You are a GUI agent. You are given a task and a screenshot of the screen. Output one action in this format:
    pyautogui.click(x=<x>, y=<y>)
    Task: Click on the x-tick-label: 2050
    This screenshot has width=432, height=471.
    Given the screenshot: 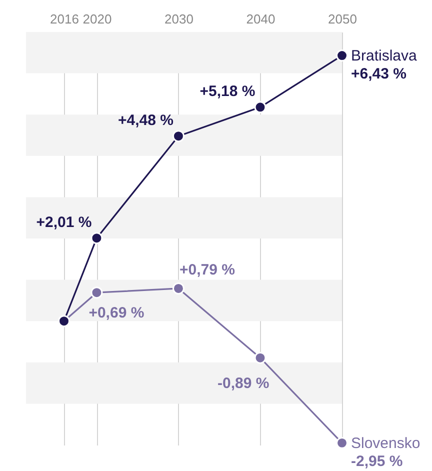 What is the action you would take?
    pyautogui.click(x=342, y=19)
    